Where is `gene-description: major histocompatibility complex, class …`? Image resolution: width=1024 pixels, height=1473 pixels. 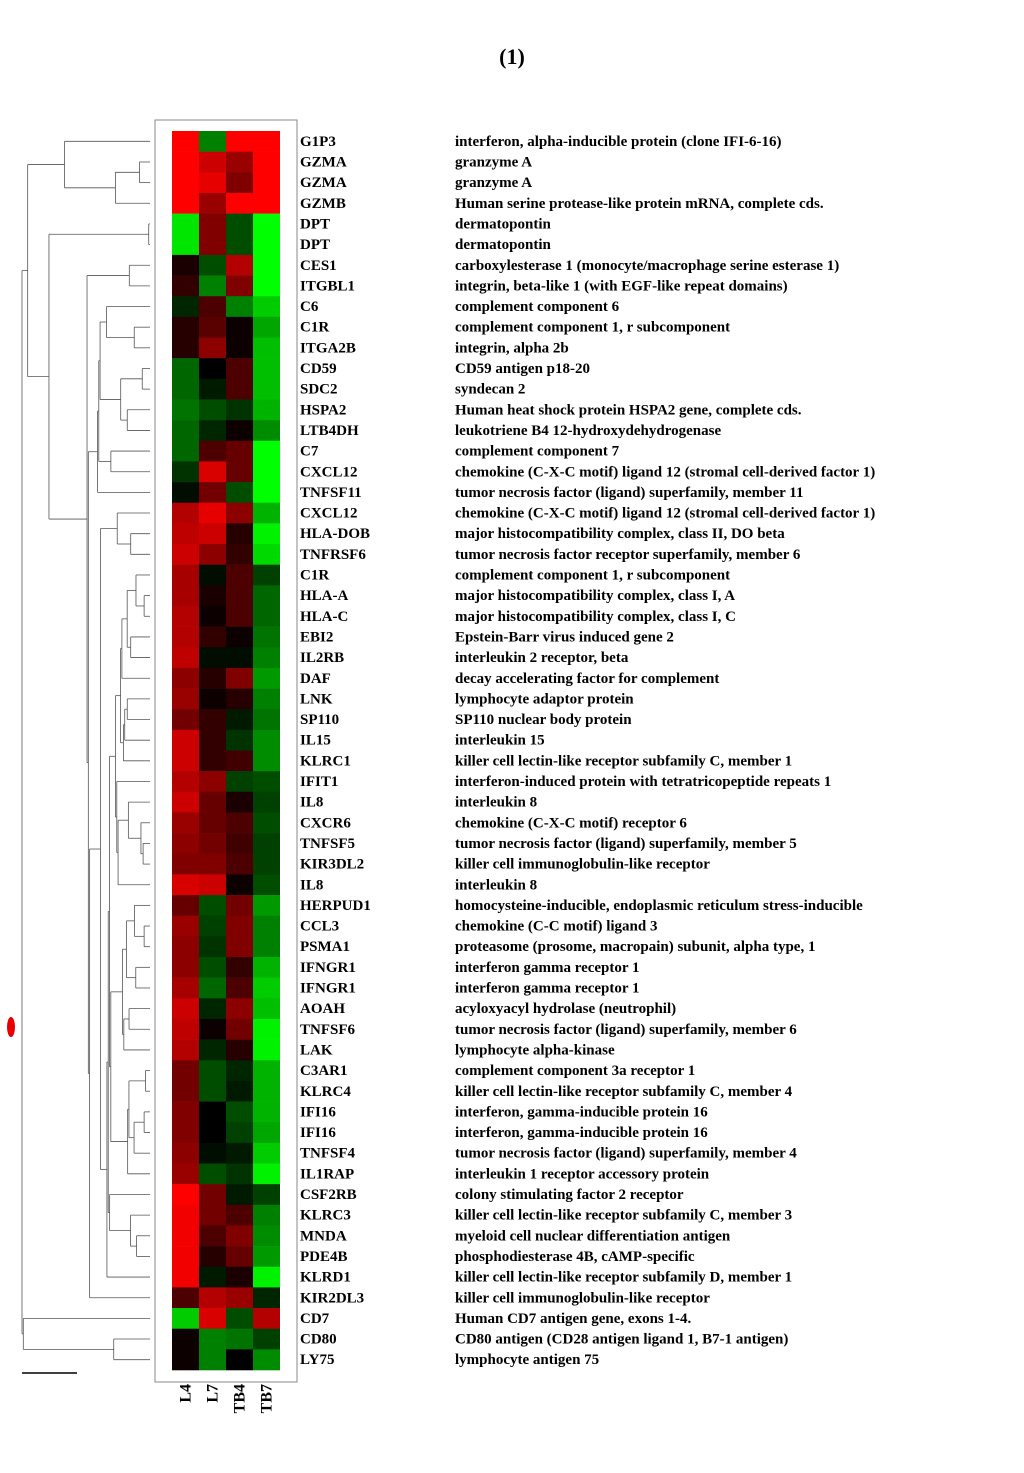
gene-description: major histocompatibility complex, class … is located at coordinates (620, 534).